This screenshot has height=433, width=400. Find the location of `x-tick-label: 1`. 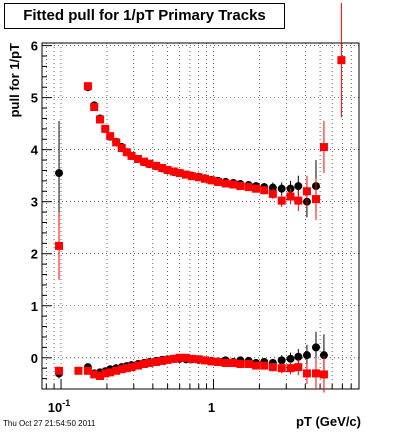

x-tick-label: 1 is located at coordinates (211, 407).